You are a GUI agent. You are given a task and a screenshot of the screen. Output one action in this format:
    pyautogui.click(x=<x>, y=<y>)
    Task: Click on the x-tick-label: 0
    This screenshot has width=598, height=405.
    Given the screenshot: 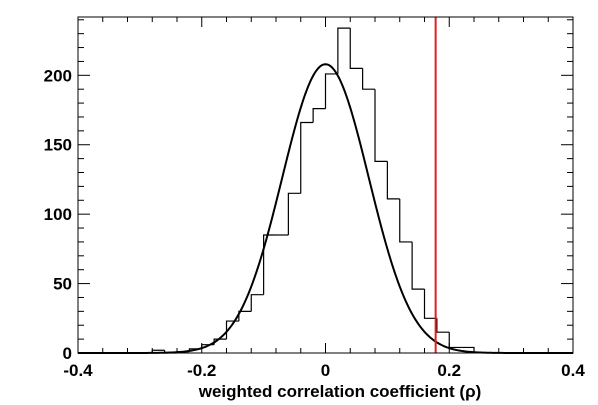 What is the action you would take?
    pyautogui.click(x=325, y=370)
    